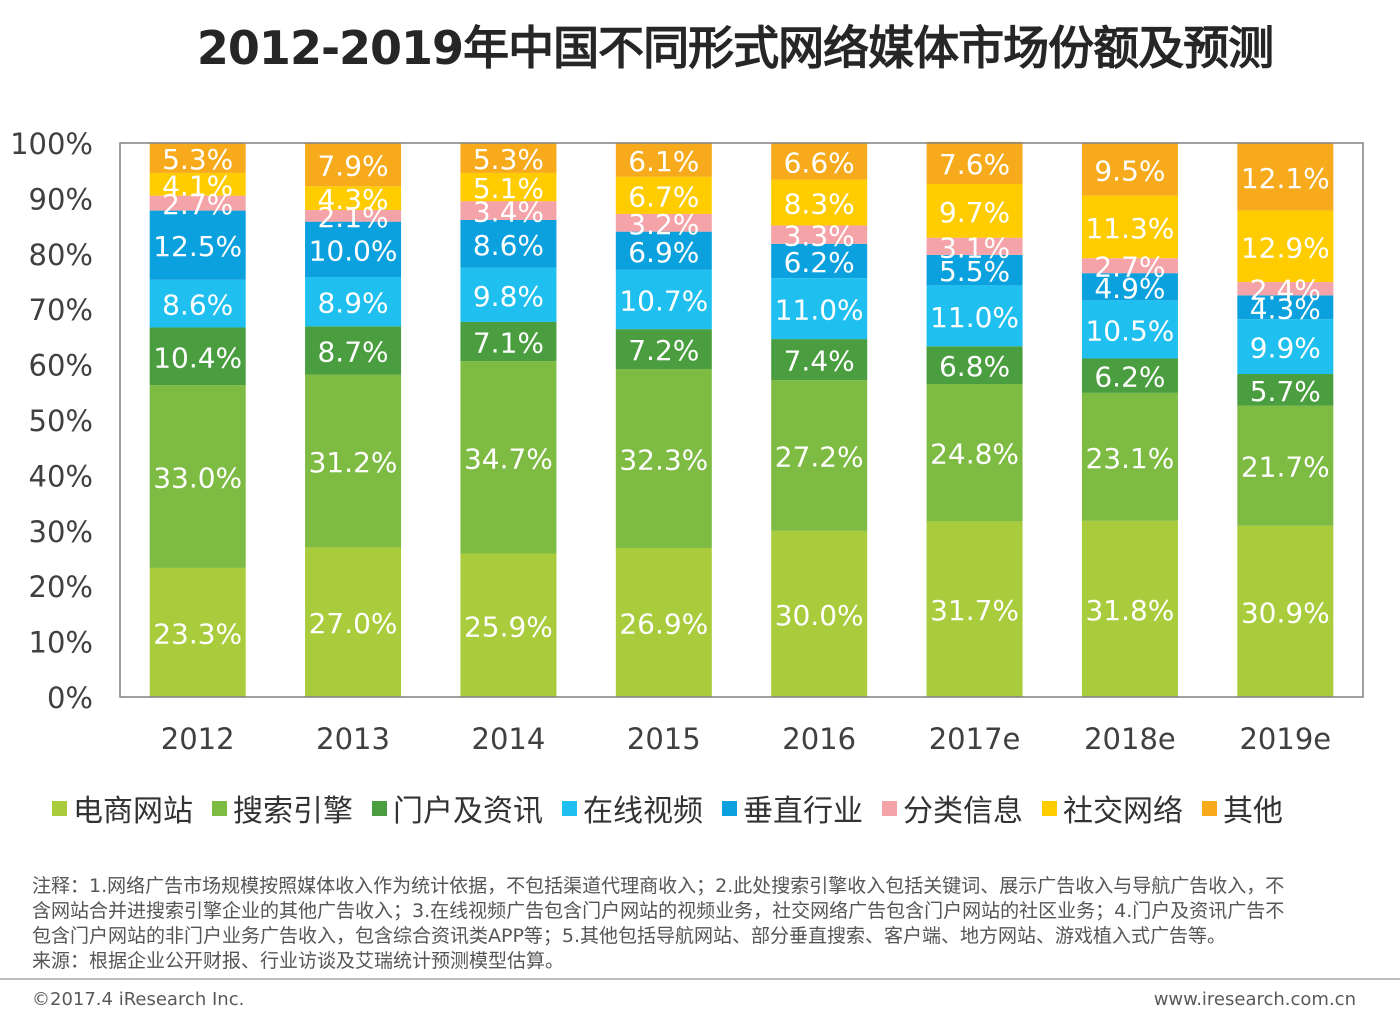  What do you see at coordinates (197, 159) in the screenshot?
I see `data-label: 5.3%` at bounding box center [197, 159].